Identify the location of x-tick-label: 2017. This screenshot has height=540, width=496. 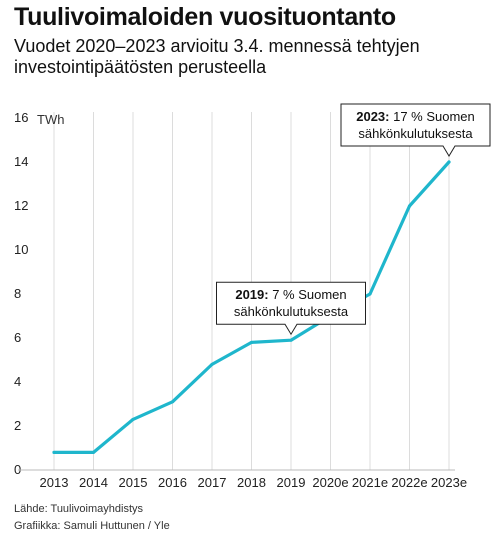
(212, 482).